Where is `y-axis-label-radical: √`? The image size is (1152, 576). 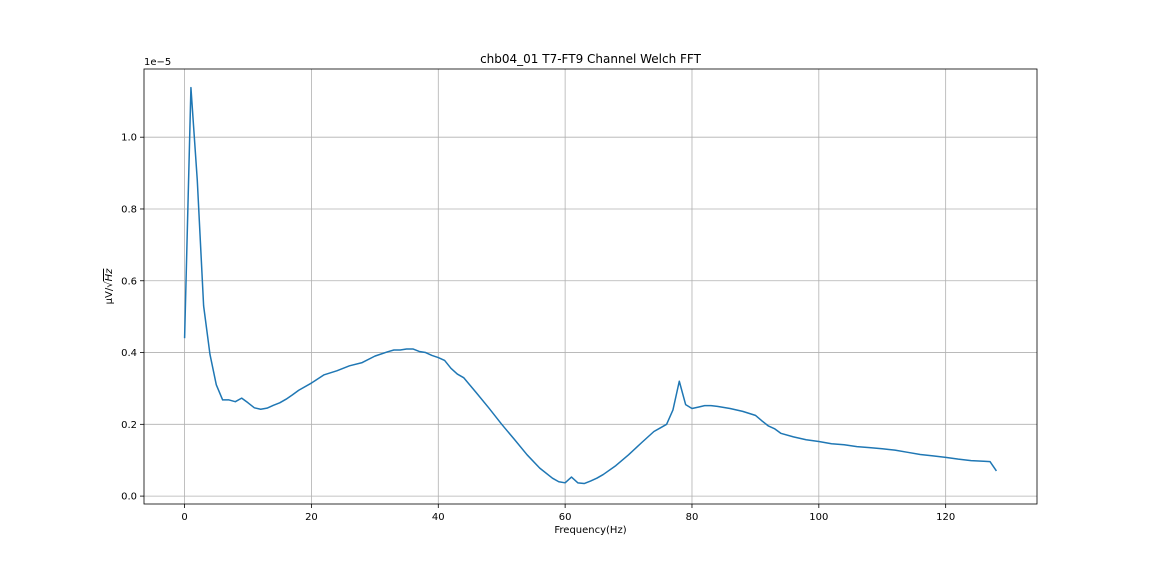 y-axis-label-radical: √ is located at coordinates (109, 284).